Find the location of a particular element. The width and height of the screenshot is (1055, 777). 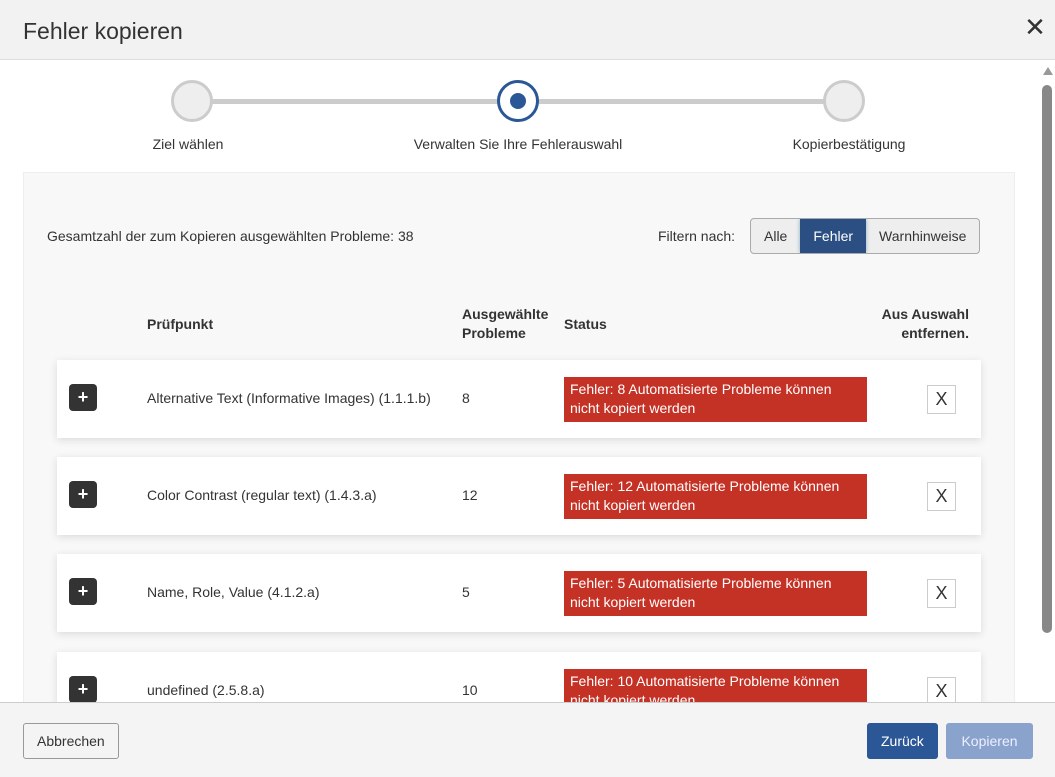

issue-count: 12 is located at coordinates (470, 495).